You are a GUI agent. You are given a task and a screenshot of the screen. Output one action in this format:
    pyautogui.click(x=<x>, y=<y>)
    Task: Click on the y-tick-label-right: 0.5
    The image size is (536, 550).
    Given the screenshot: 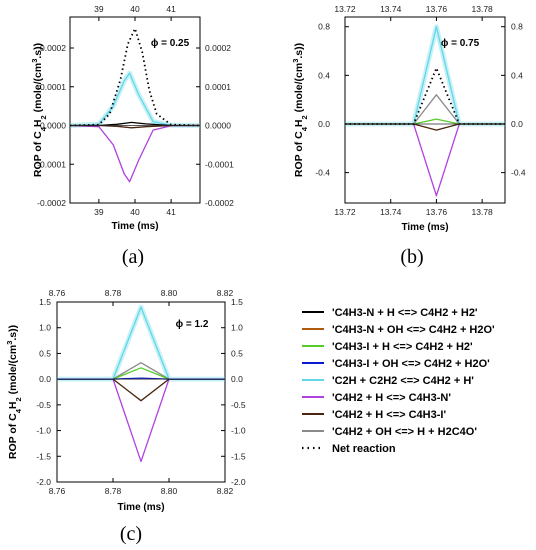 What is the action you would take?
    pyautogui.click(x=237, y=353)
    